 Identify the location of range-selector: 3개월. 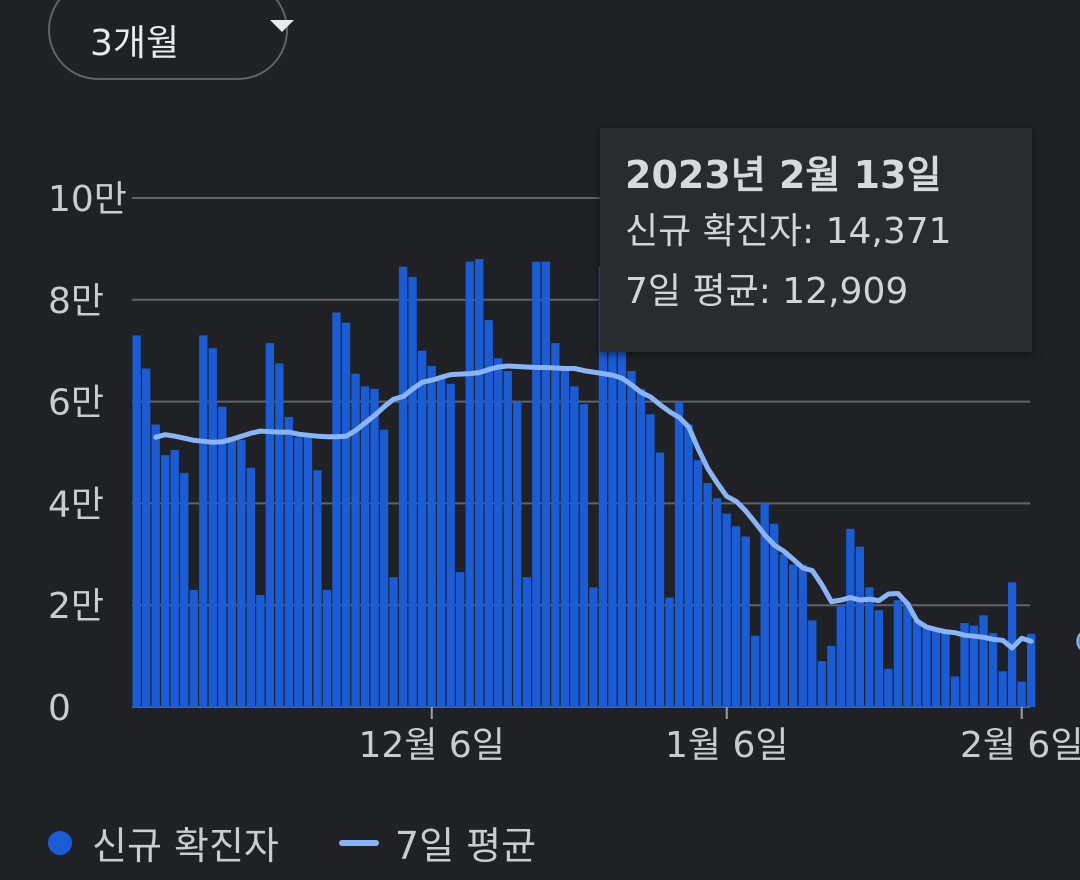
(171, 40).